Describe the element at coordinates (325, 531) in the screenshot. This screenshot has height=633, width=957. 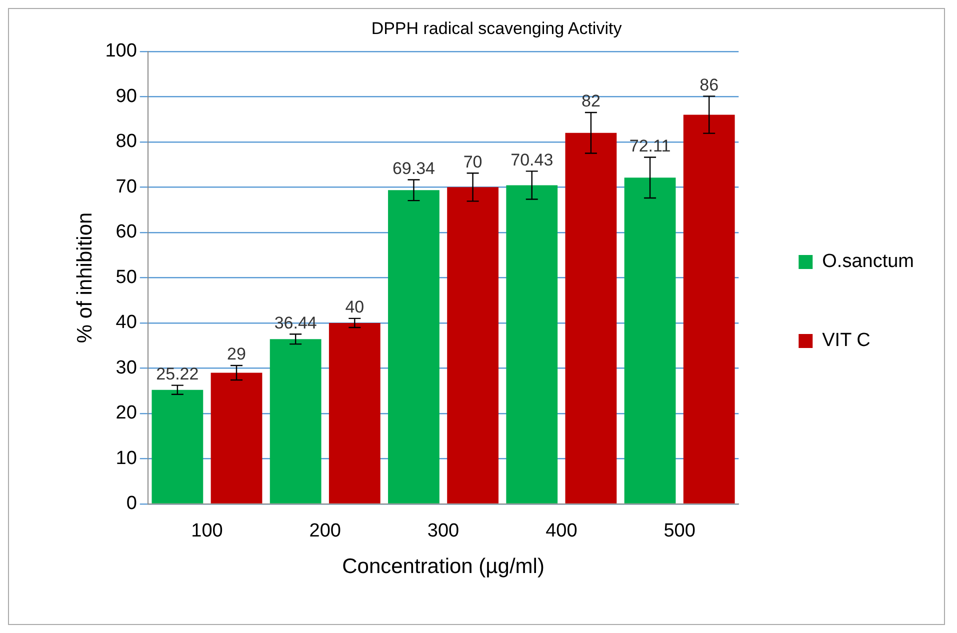
I see `x-tick-label: 200` at that location.